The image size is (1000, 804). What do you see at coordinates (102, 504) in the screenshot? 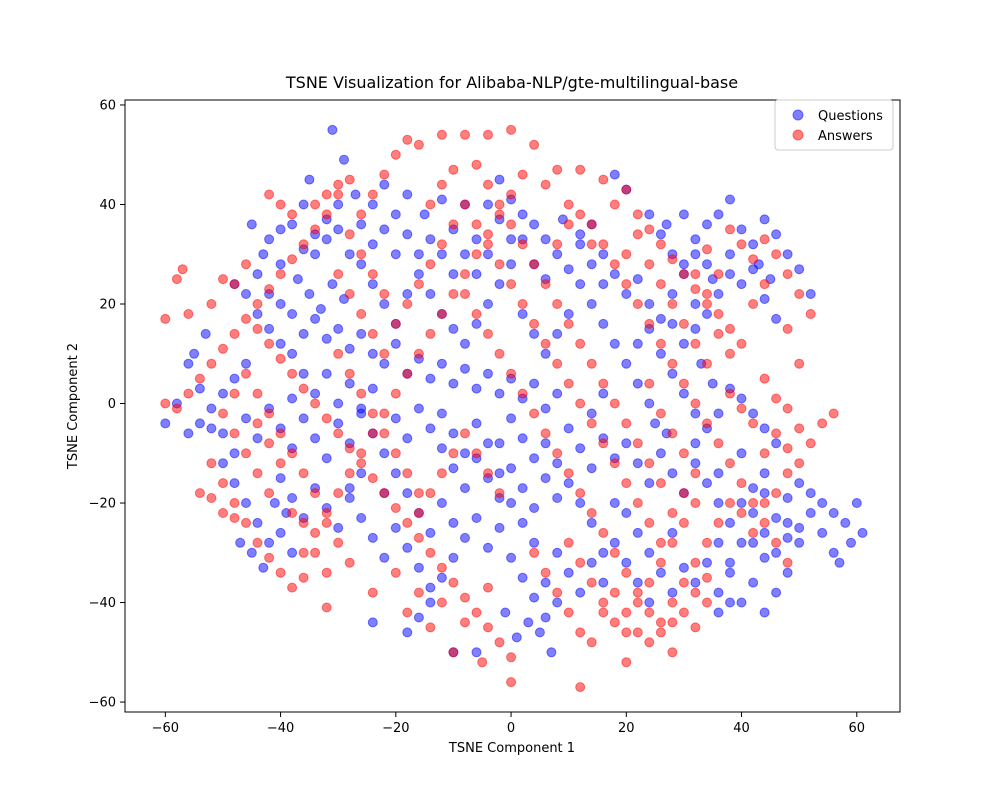
I see `y-tick-label: −20` at bounding box center [102, 504].